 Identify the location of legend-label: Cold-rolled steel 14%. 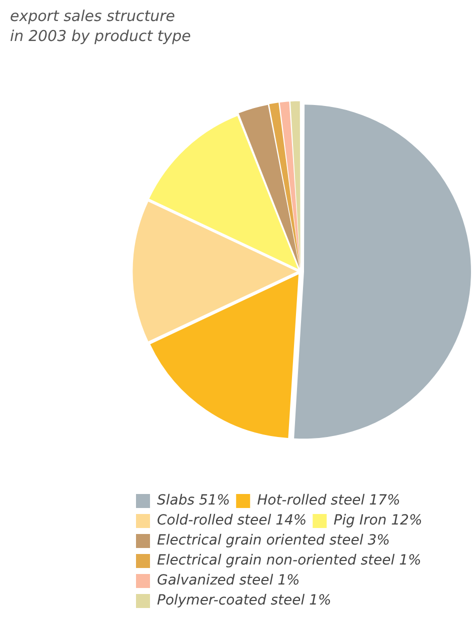
(232, 520).